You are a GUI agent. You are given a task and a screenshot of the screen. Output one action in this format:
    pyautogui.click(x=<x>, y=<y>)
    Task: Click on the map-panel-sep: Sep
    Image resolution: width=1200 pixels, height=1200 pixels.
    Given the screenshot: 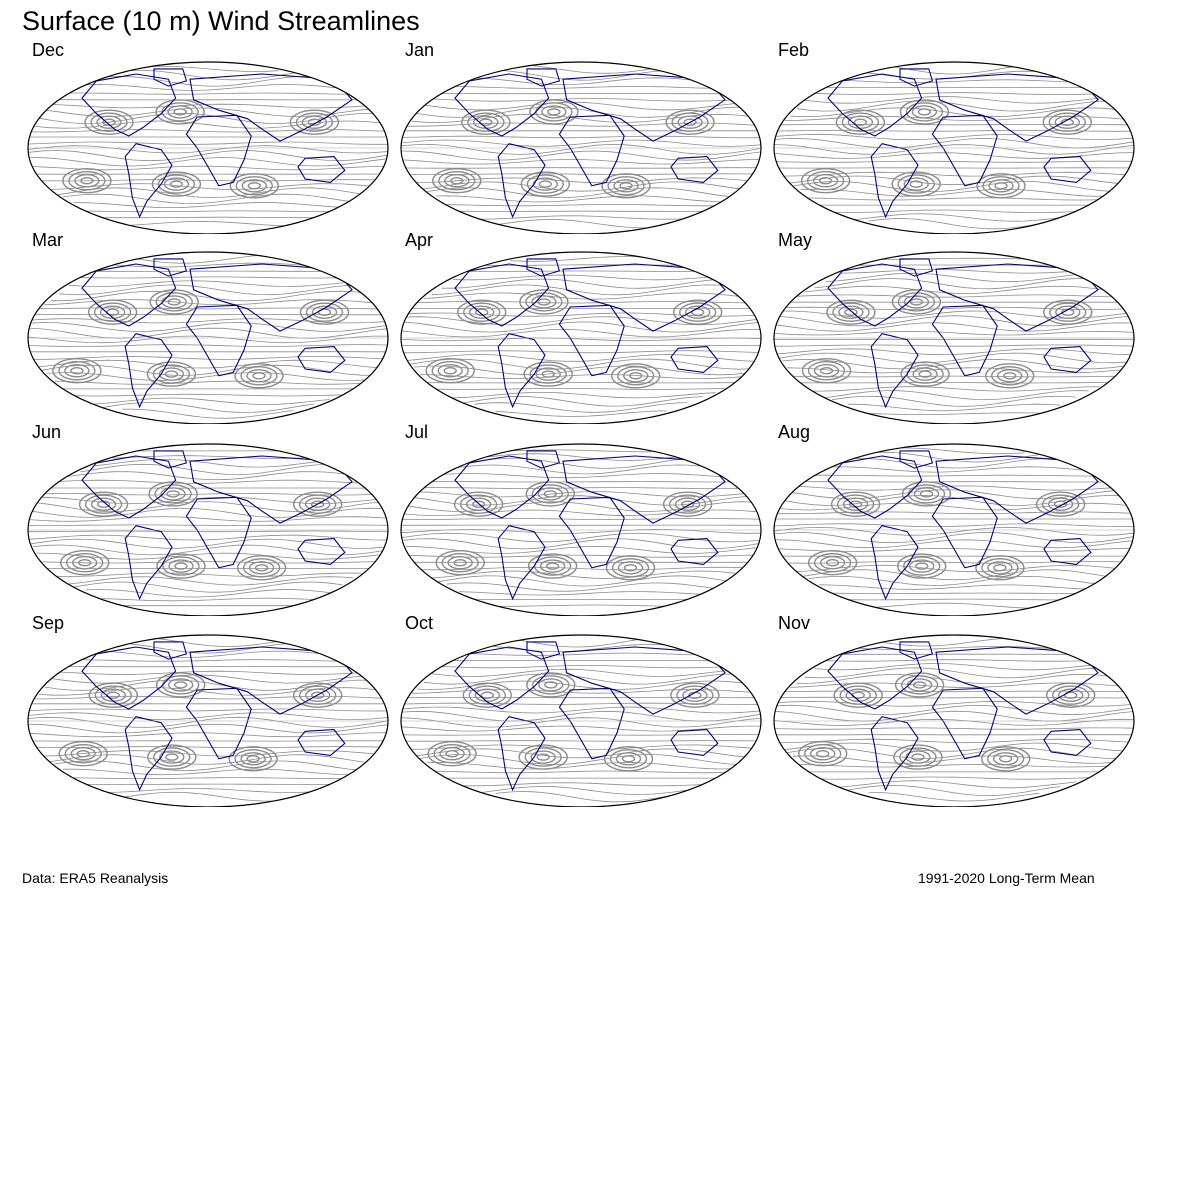 What is the action you would take?
    pyautogui.click(x=211, y=710)
    